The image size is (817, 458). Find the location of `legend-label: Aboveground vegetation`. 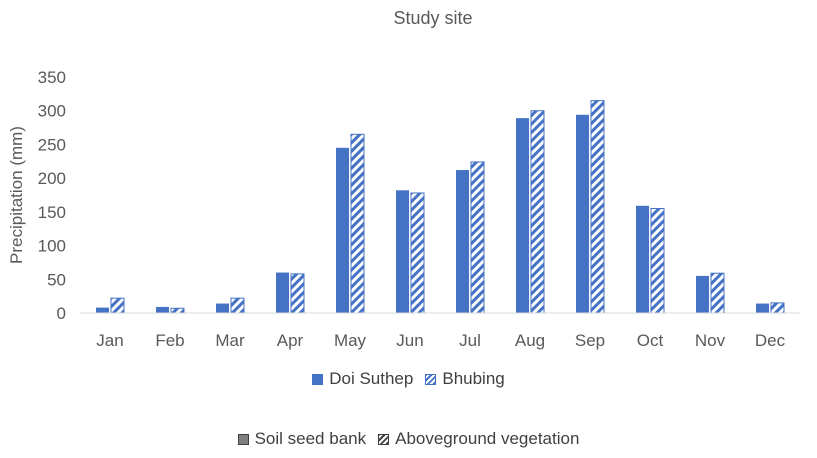

legend-label: Aboveground vegetation is located at coordinates (487, 438).